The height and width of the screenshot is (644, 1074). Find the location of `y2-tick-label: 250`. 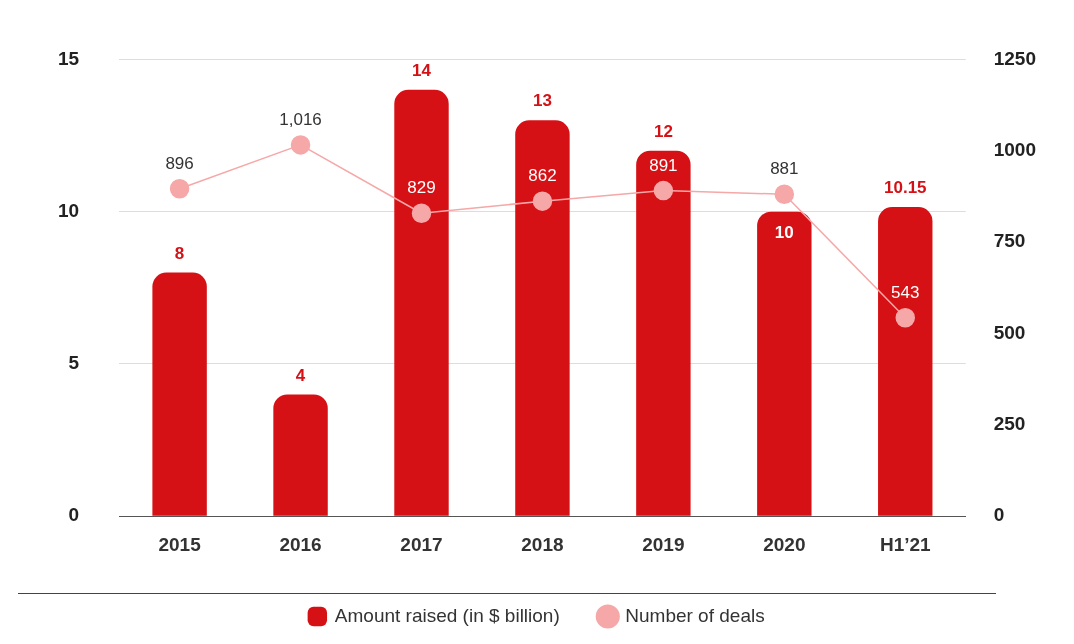

y2-tick-label: 250 is located at coordinates (1009, 424).